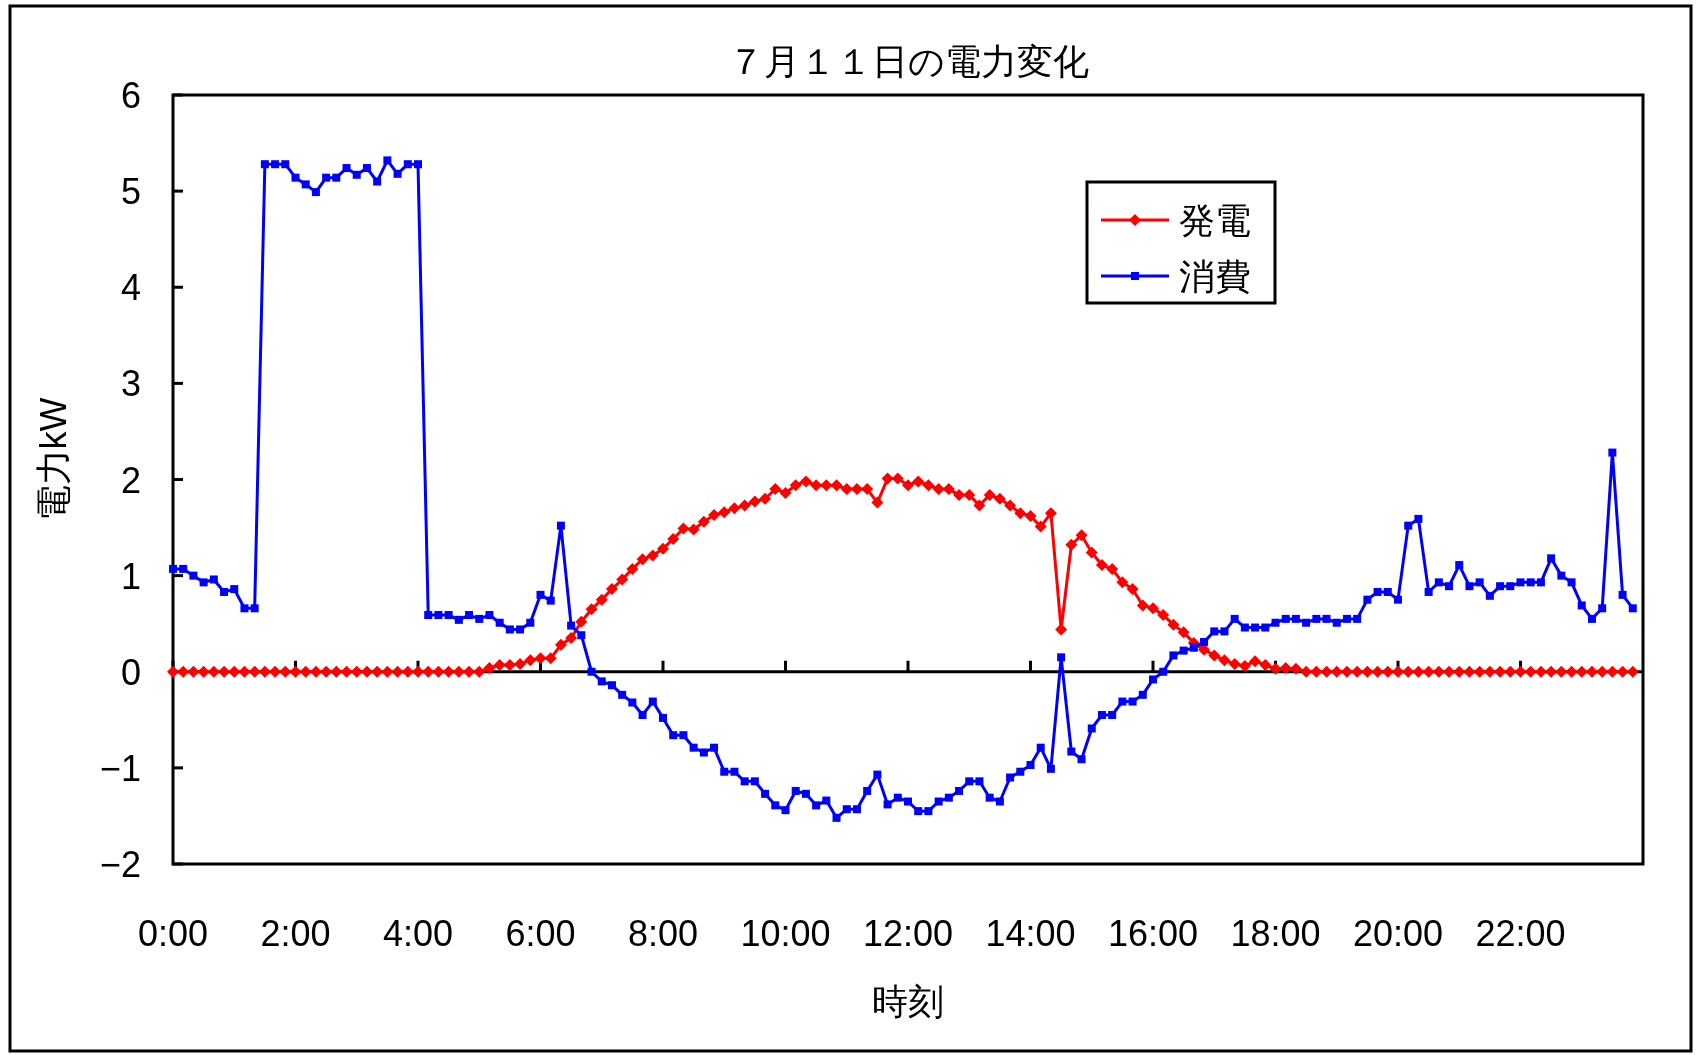 The width and height of the screenshot is (1697, 1055). I want to click on y-tick-label: −2, so click(120, 864).